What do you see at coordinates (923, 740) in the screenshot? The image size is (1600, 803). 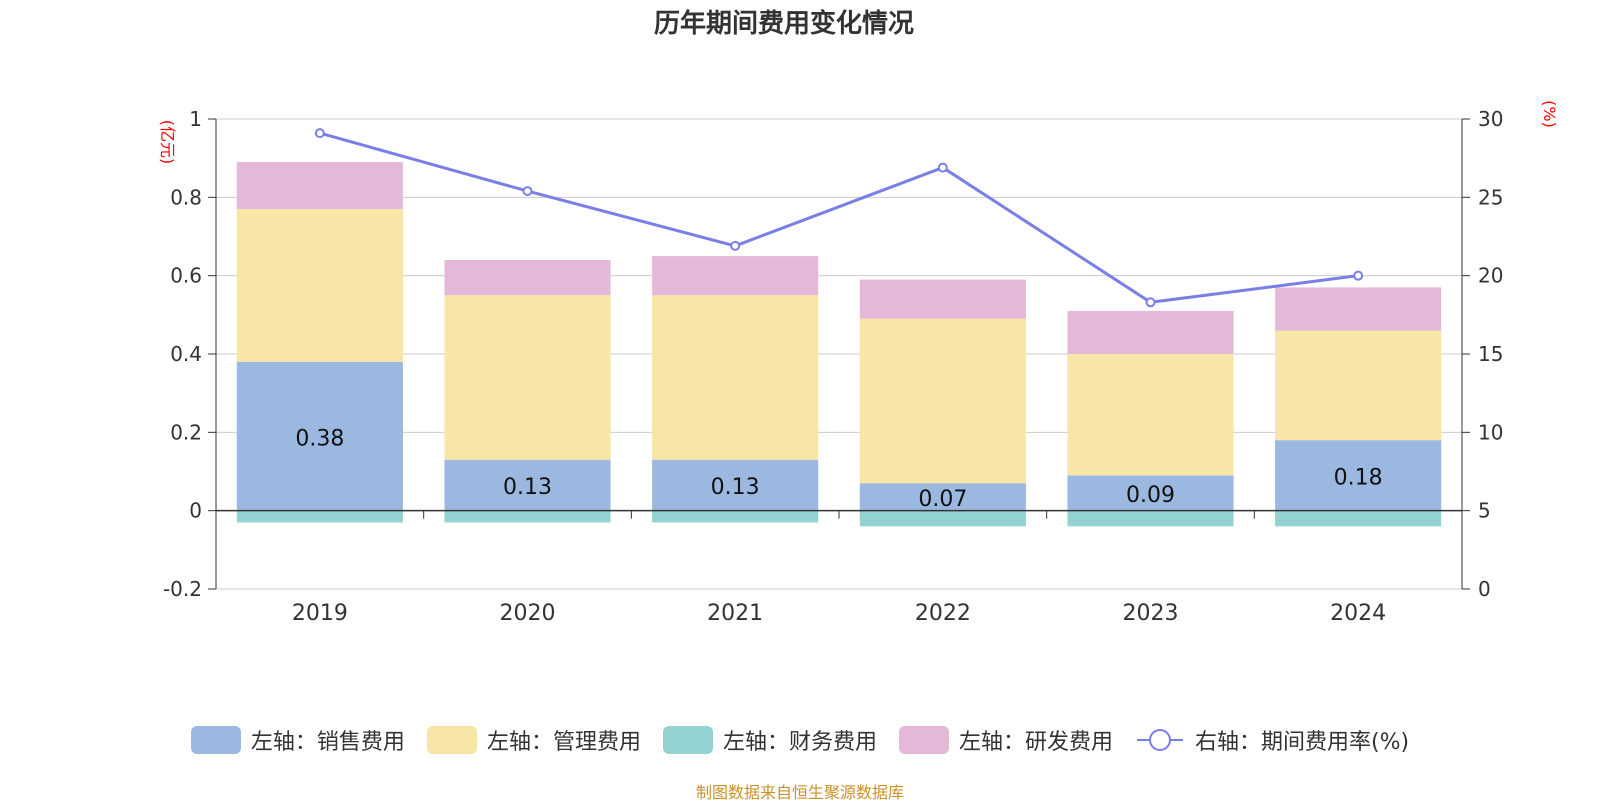 I see `legend-swatch-rd` at bounding box center [923, 740].